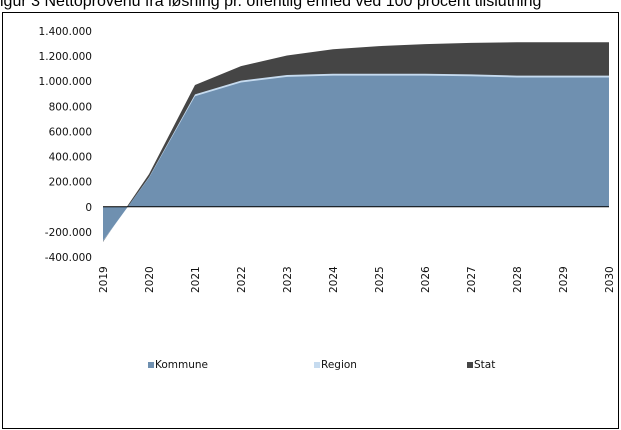 The image size is (621, 430). What do you see at coordinates (70, 183) in the screenshot?
I see `y-tick-label: 200.000` at bounding box center [70, 183].